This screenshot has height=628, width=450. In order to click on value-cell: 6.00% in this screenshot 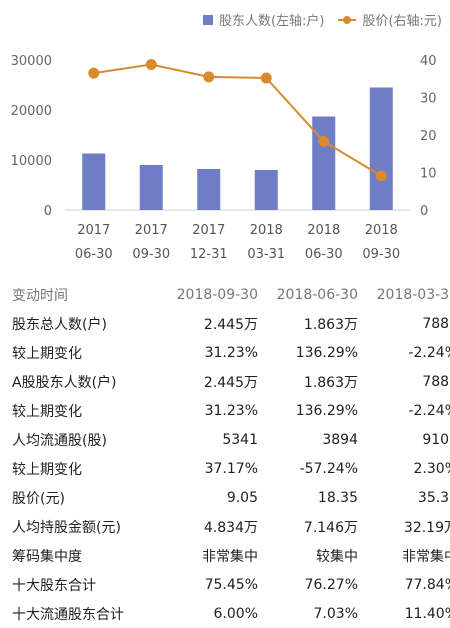, I will do `click(235, 613)`.